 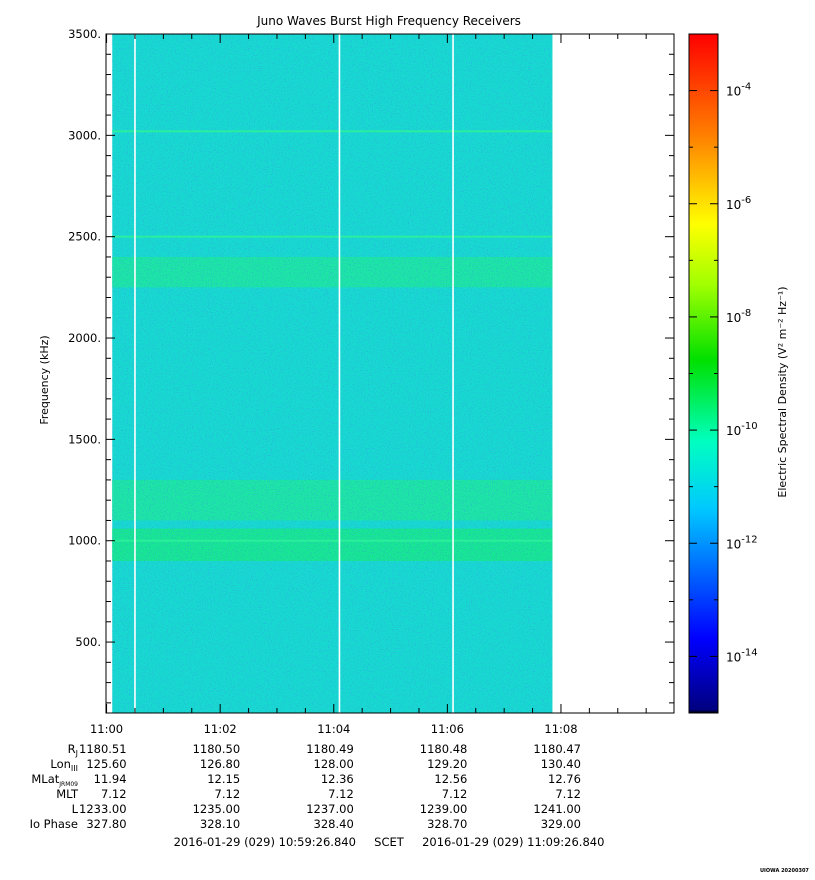 What do you see at coordinates (557, 809) in the screenshot?
I see `ephemeris-value: 1241.00` at bounding box center [557, 809].